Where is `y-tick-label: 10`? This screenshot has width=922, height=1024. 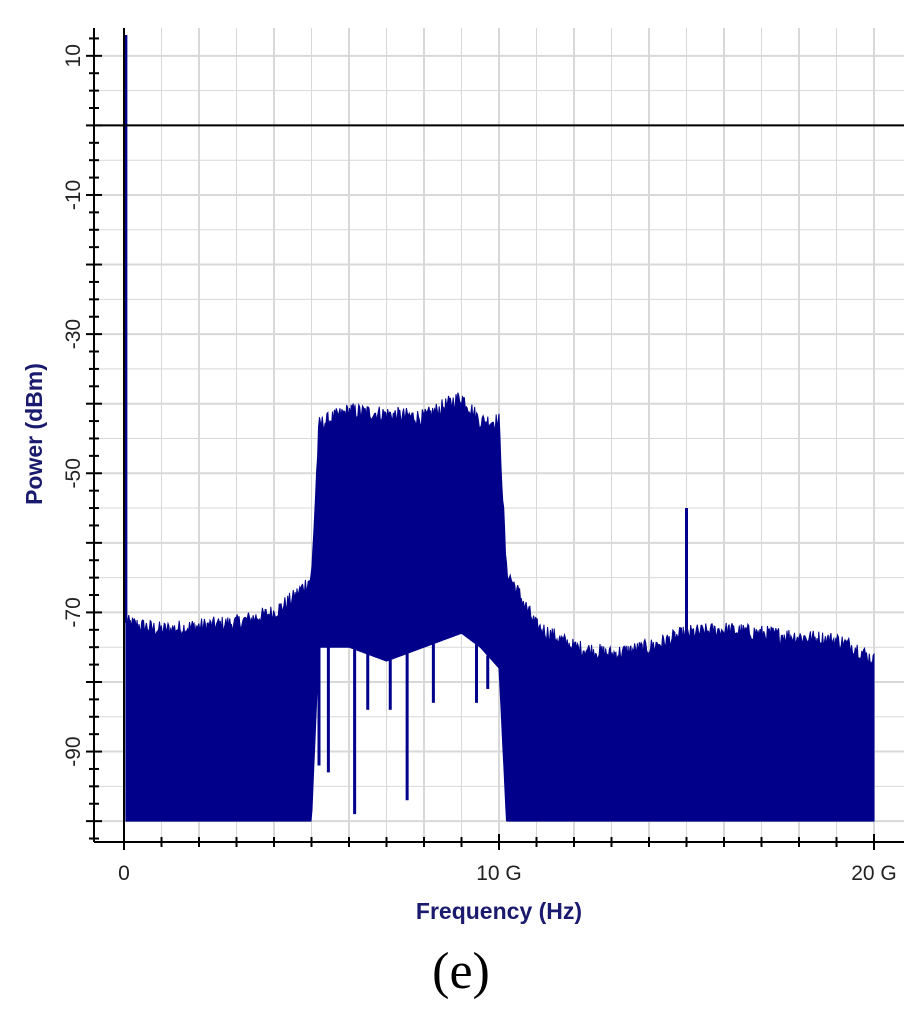 y-tick-label: 10 is located at coordinates (73, 55).